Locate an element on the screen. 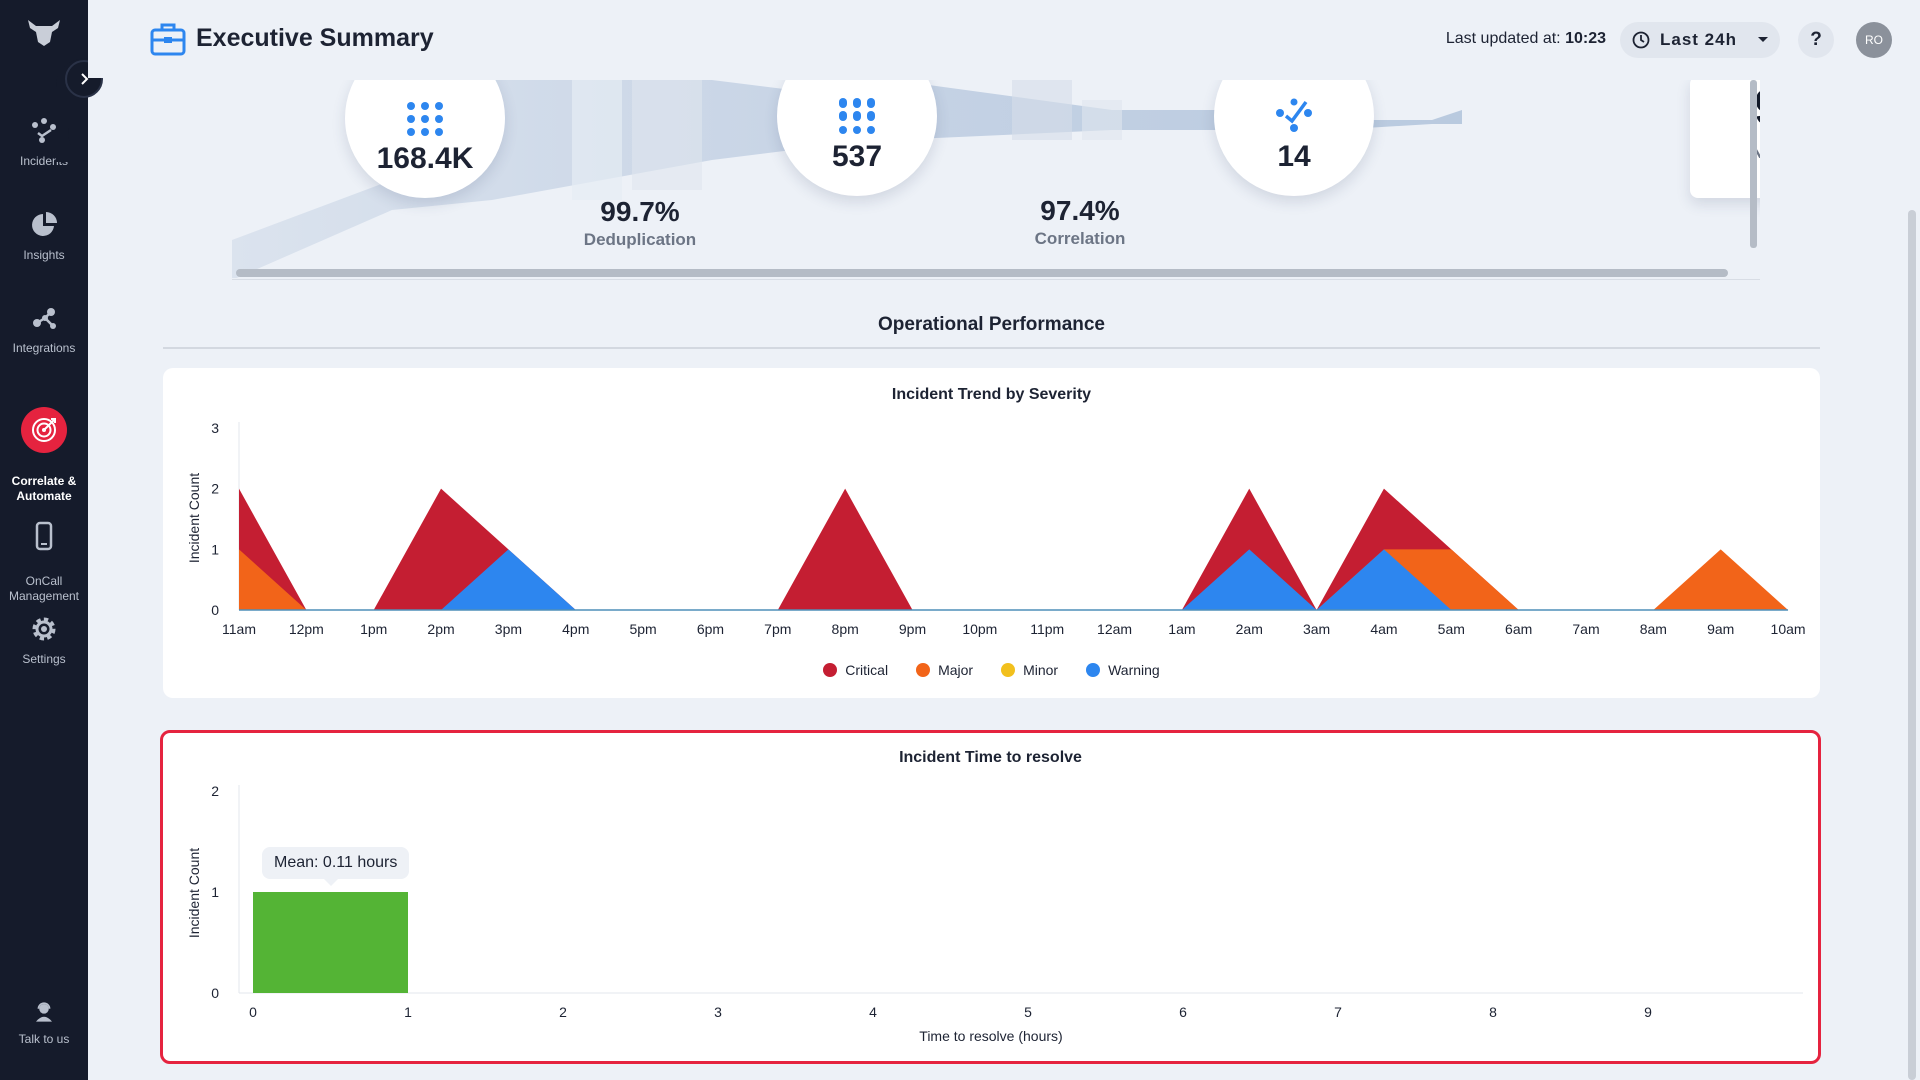  legend-item-major: Major is located at coordinates (944, 670).